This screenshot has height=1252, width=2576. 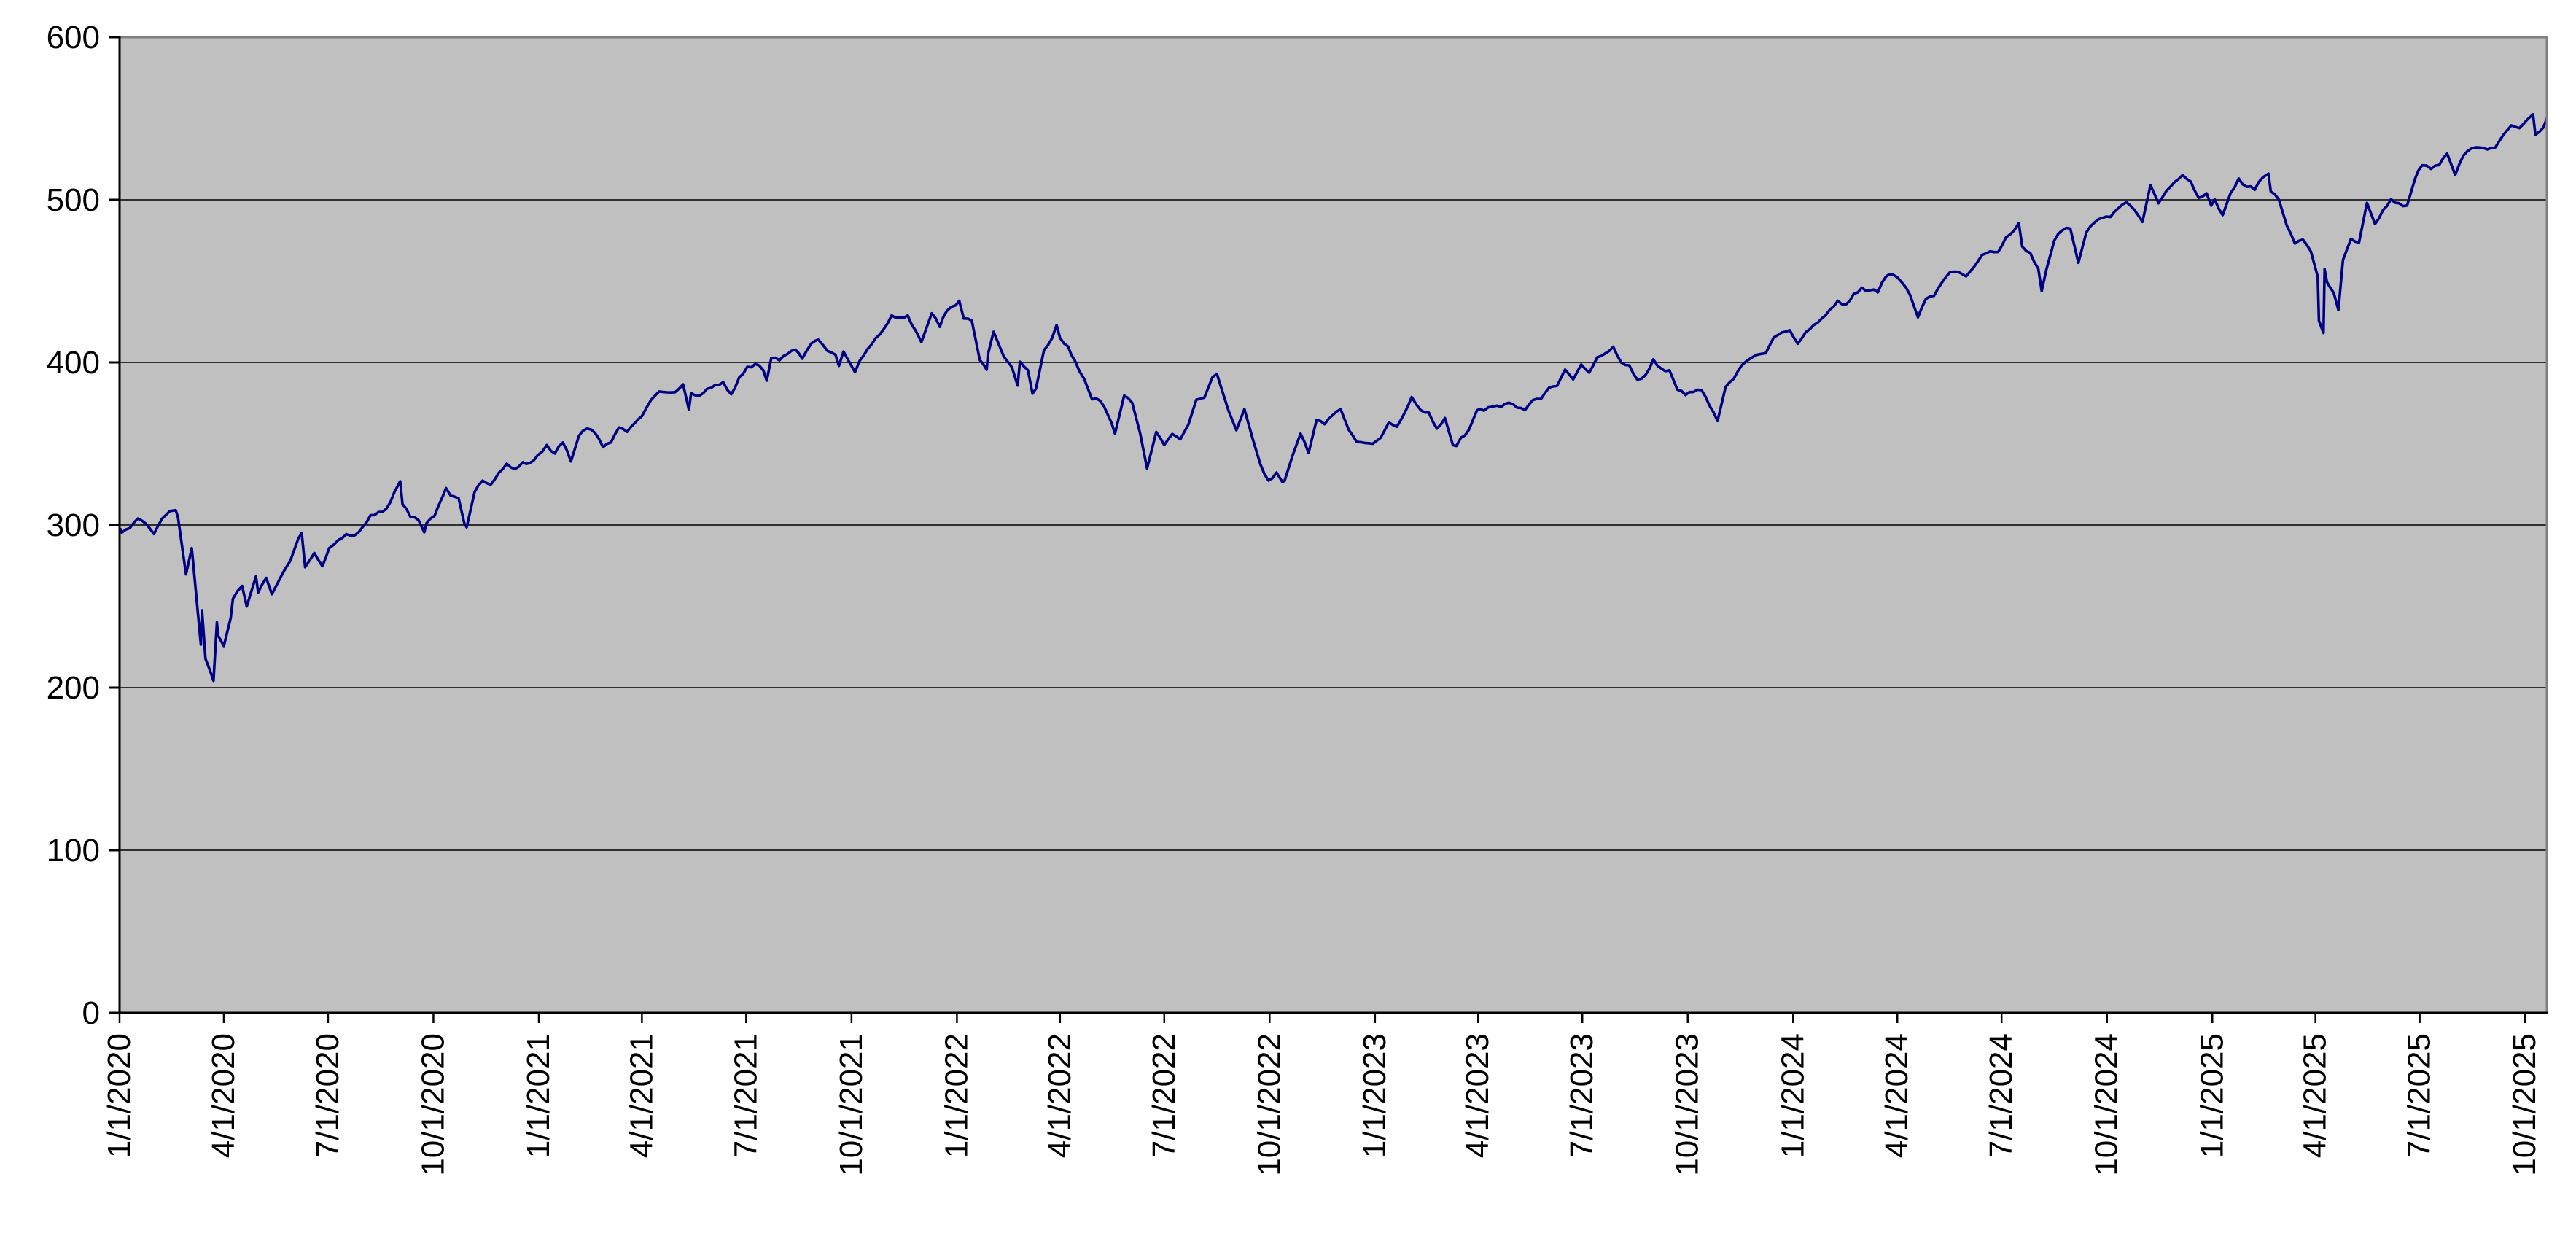 What do you see at coordinates (91, 1013) in the screenshot?
I see `y-tick-label: 0` at bounding box center [91, 1013].